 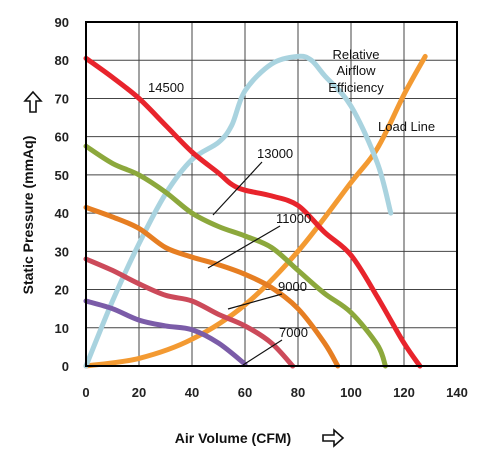 I want to click on x-axis-title-group: Air Volume (CFM), so click(x=260, y=438).